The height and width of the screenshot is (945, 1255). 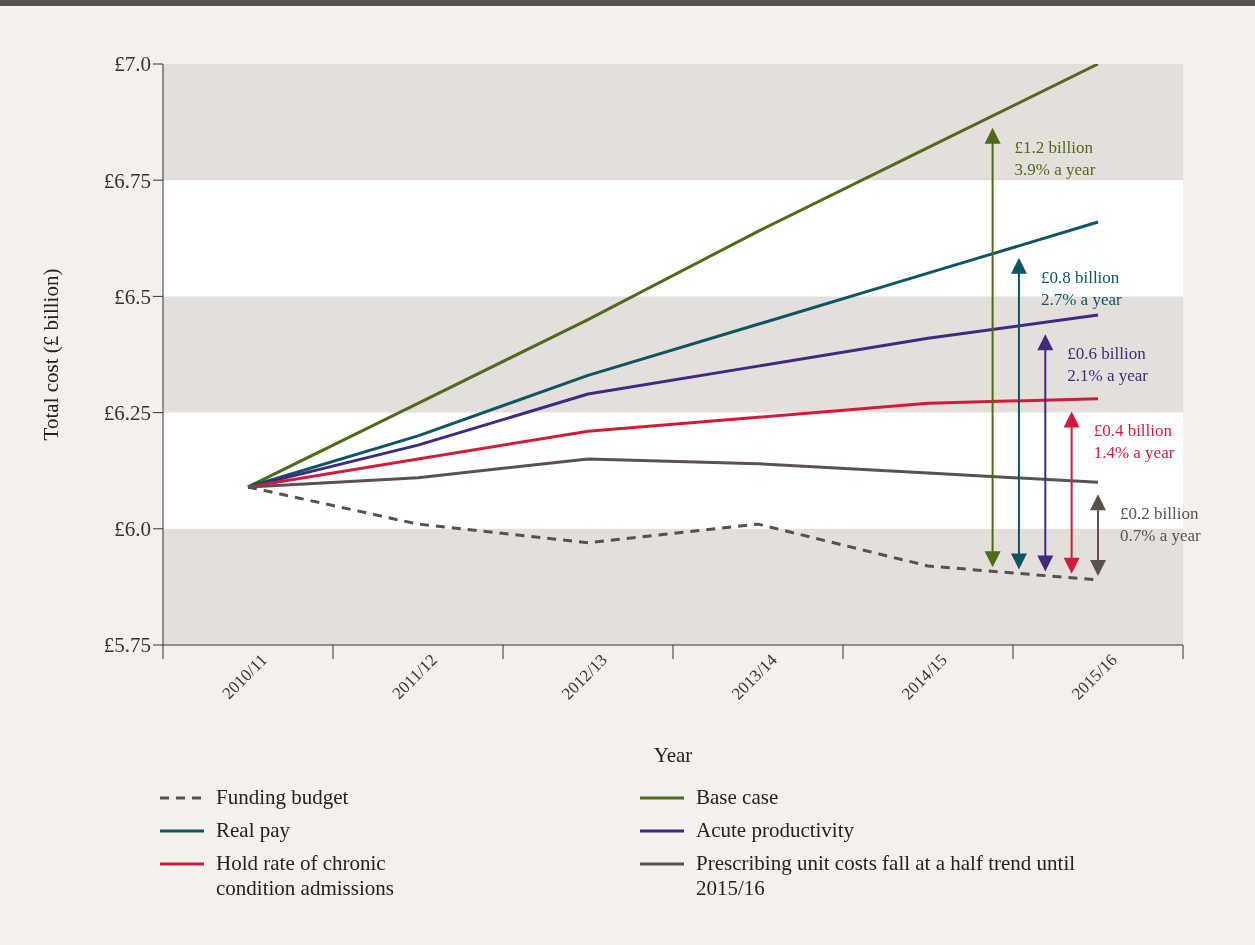 I want to click on legend-label: Hold rate of chronic condition admissions, so click(x=305, y=876).